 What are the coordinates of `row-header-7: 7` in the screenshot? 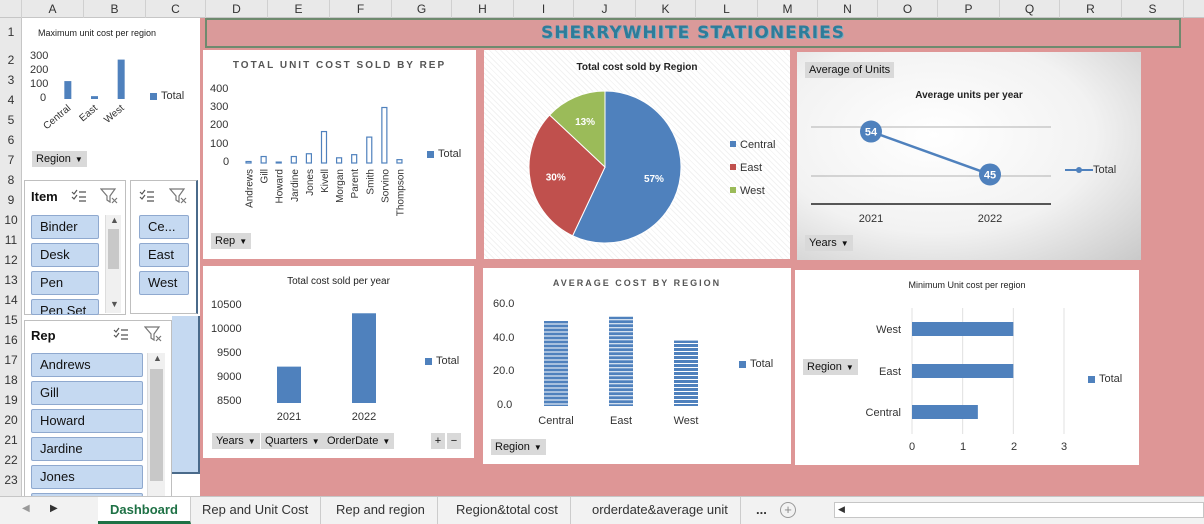 It's located at (11, 160).